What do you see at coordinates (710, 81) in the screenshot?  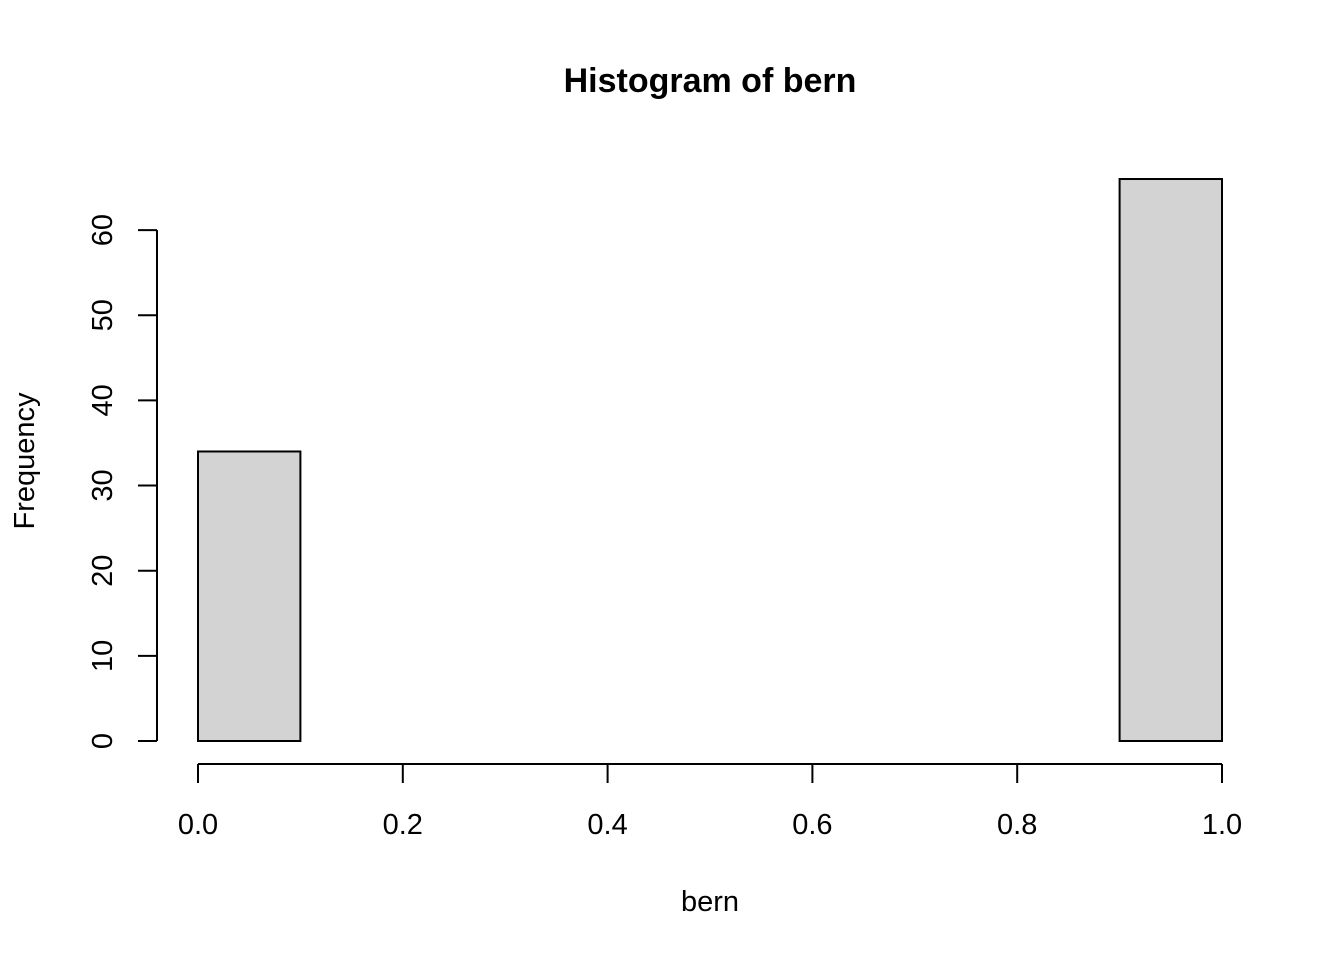 I see `chart-title: Histogram of bern` at bounding box center [710, 81].